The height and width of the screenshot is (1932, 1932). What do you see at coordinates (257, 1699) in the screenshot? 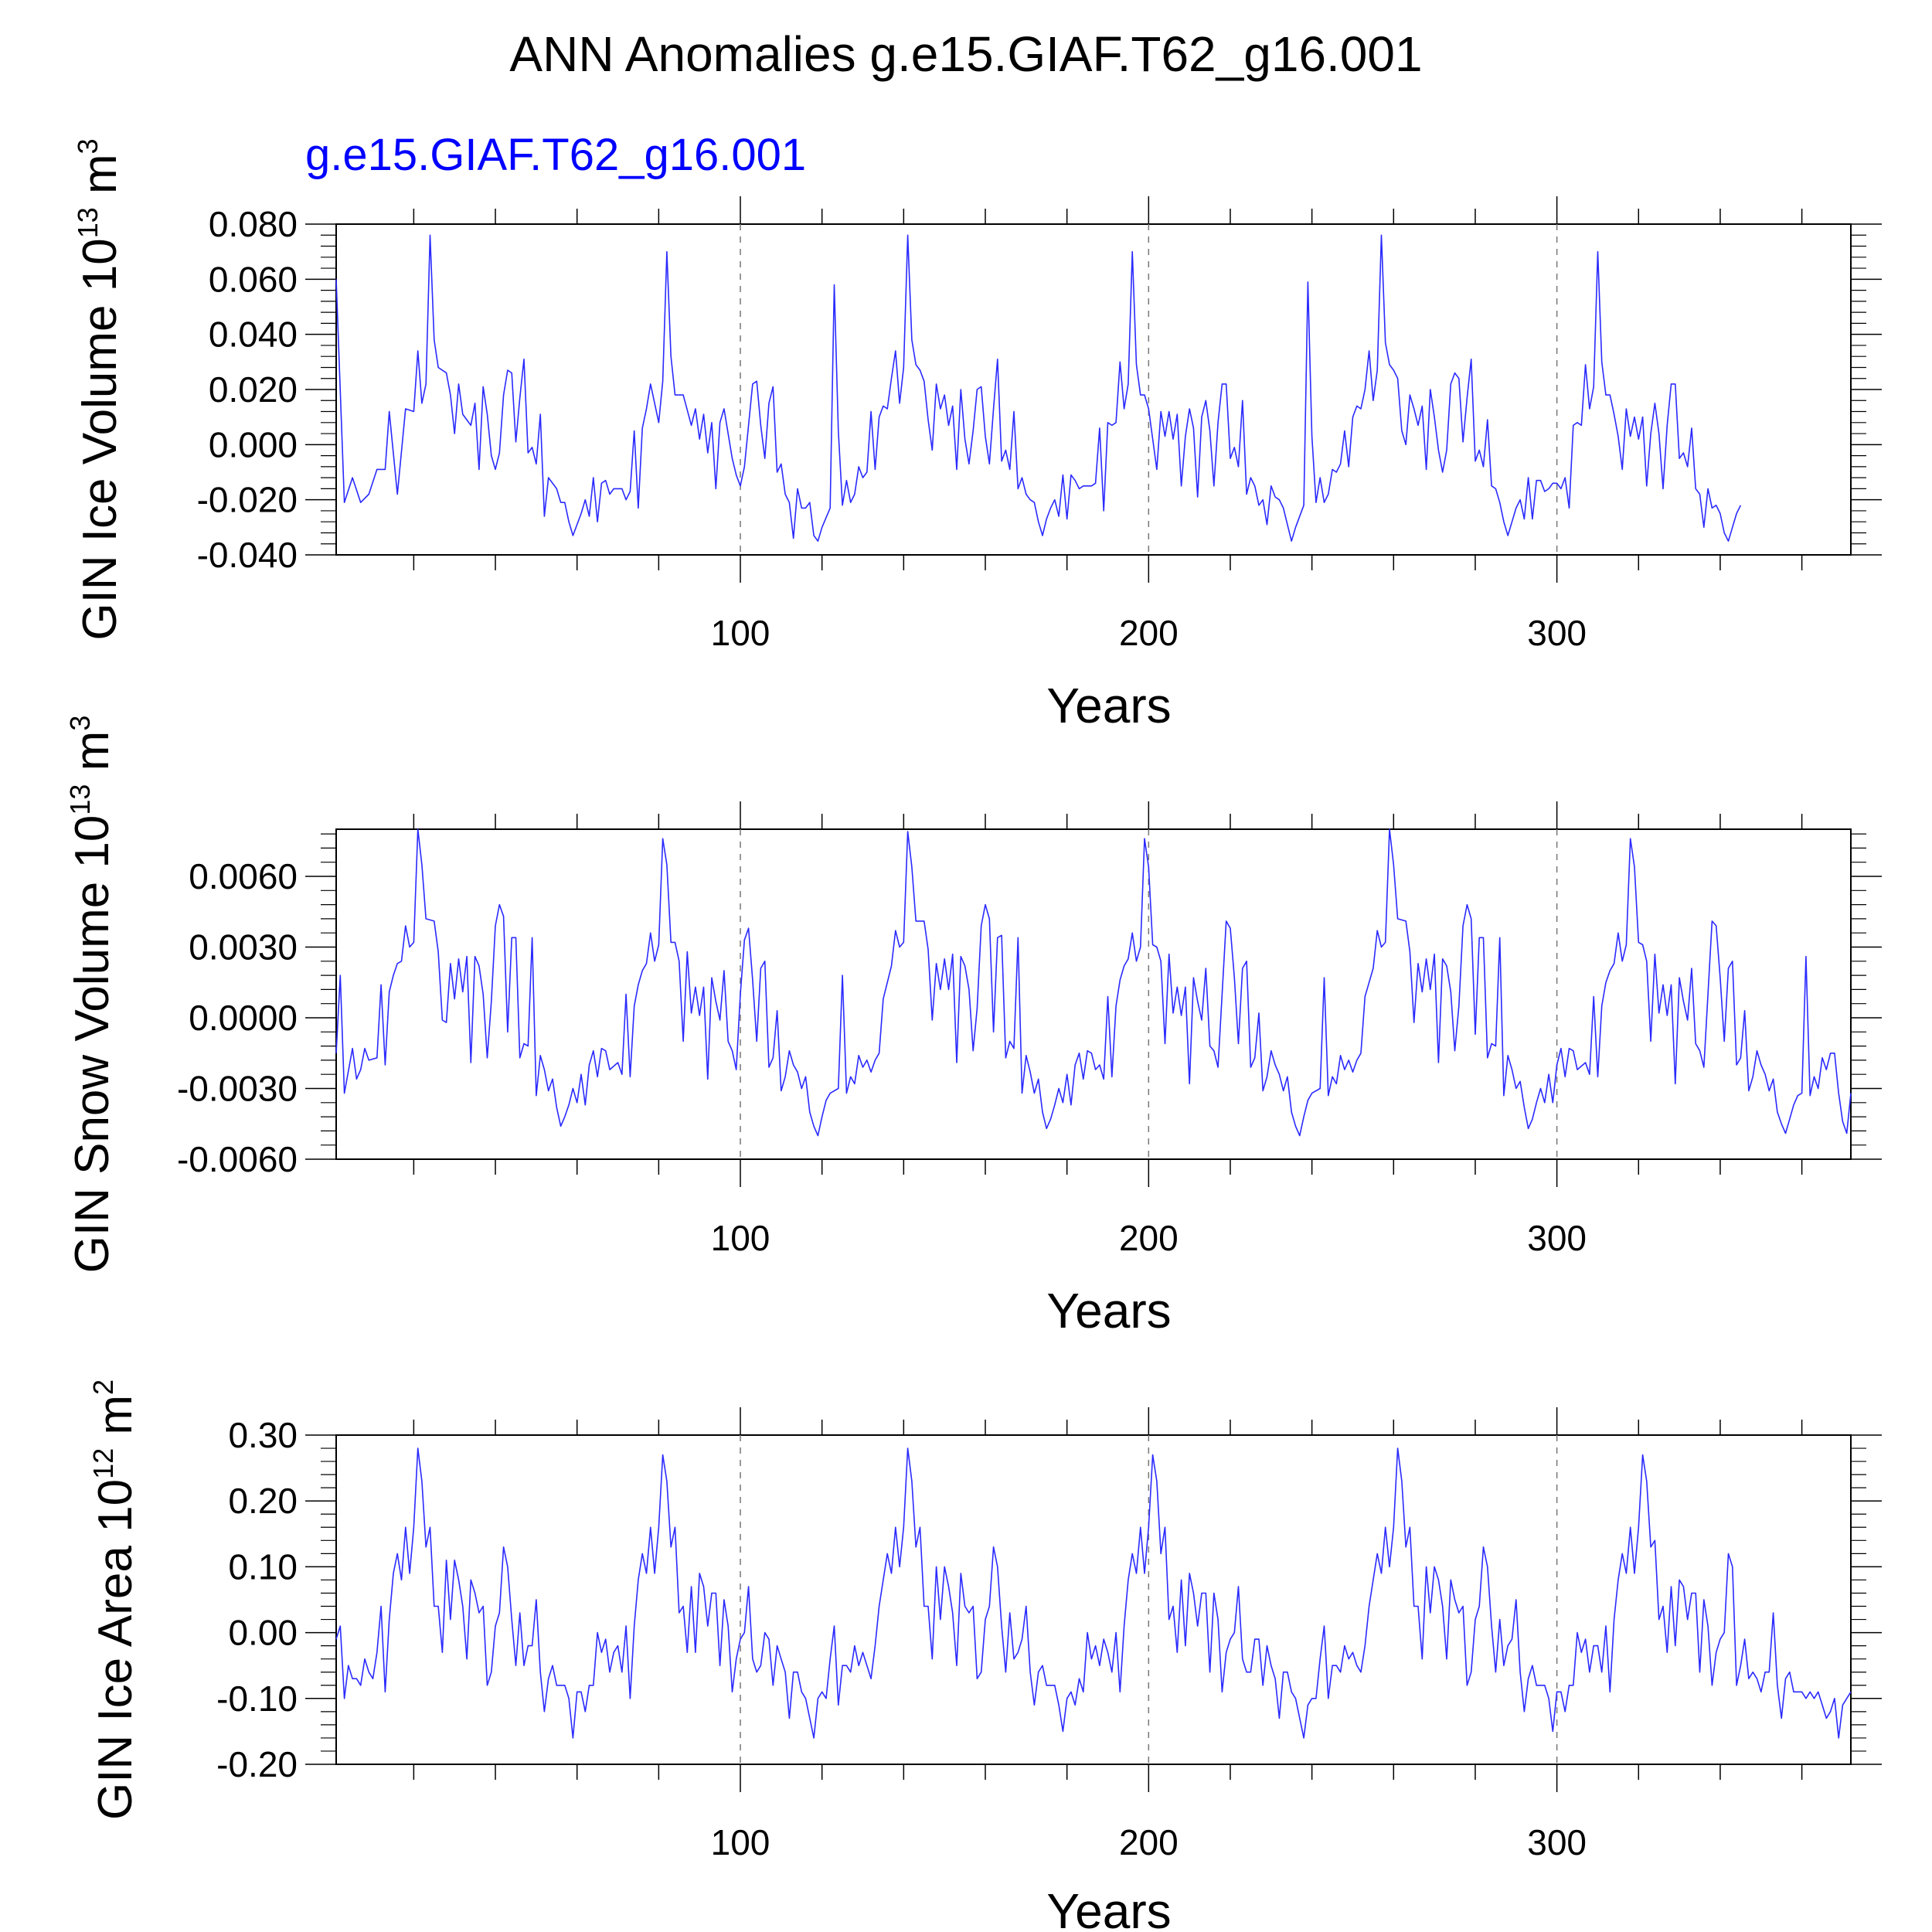
I see `y-tick-label: -0.10` at bounding box center [257, 1699].